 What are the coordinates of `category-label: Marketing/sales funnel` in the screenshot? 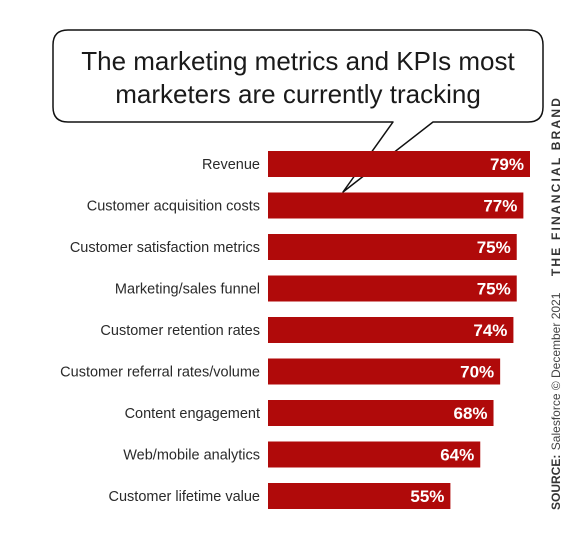 It's located at (187, 290).